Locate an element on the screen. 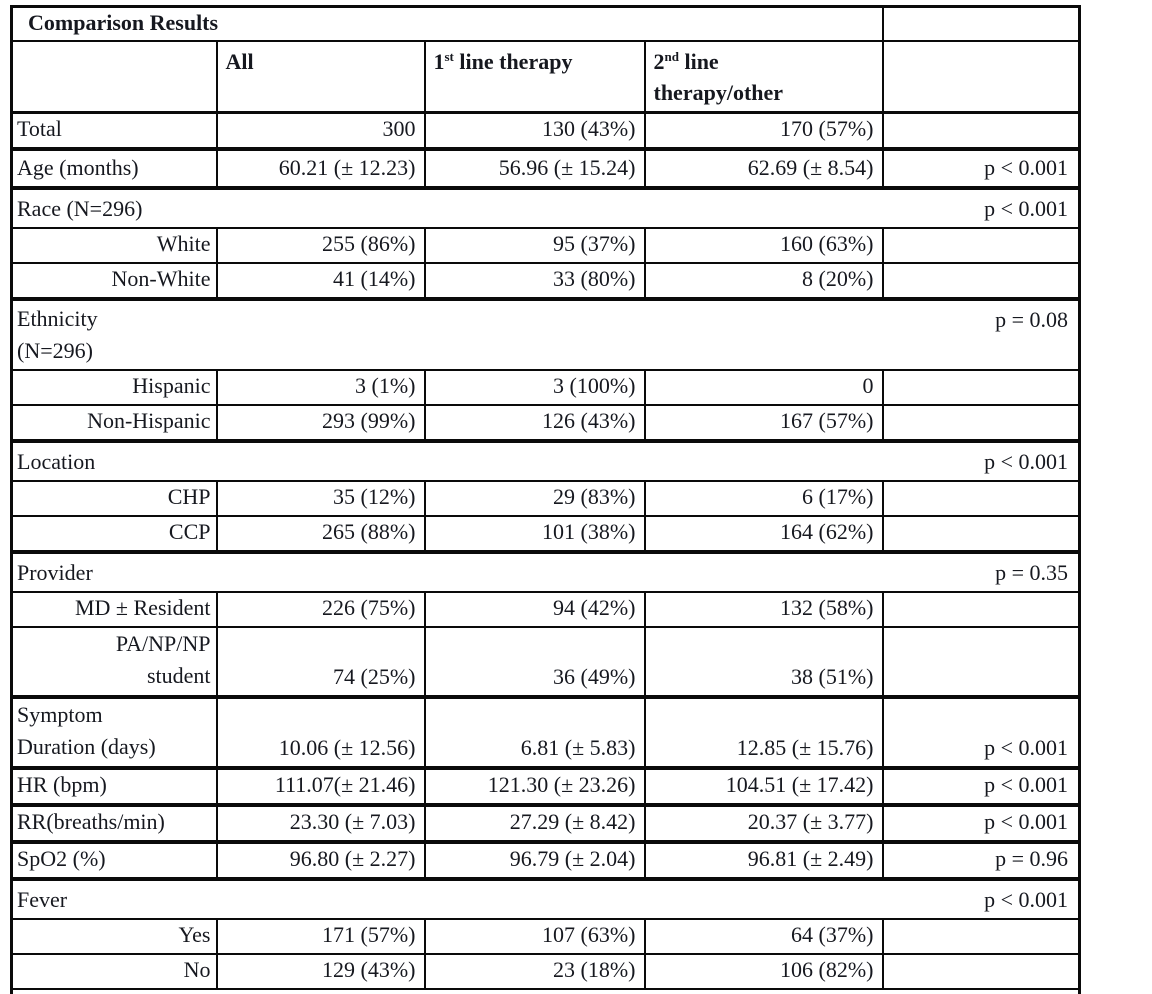  category-ethnicity: Ethnicity (N=296) p = 0.08 is located at coordinates (545, 334).